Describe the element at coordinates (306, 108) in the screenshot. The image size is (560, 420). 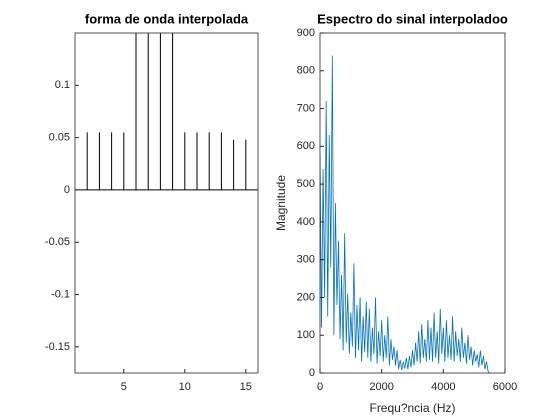
I see `y-tick-label: 700` at that location.